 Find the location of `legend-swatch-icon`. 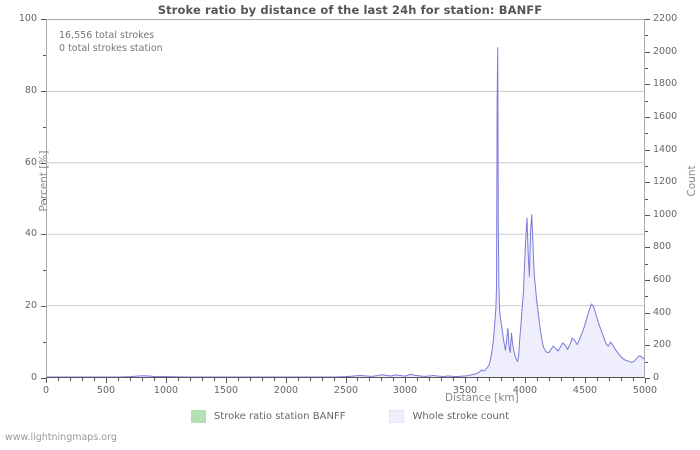

legend-swatch-icon is located at coordinates (198, 416).